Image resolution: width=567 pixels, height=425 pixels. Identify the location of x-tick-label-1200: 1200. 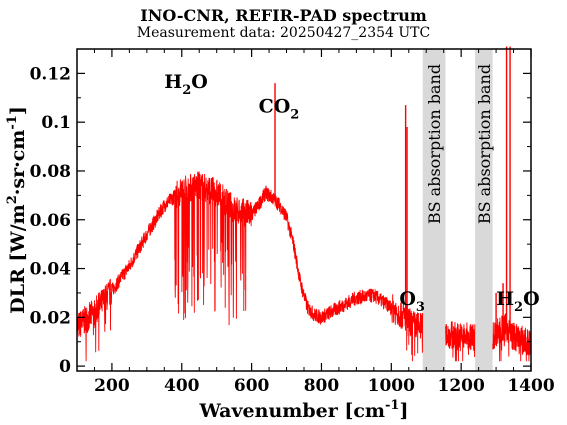
(460, 386).